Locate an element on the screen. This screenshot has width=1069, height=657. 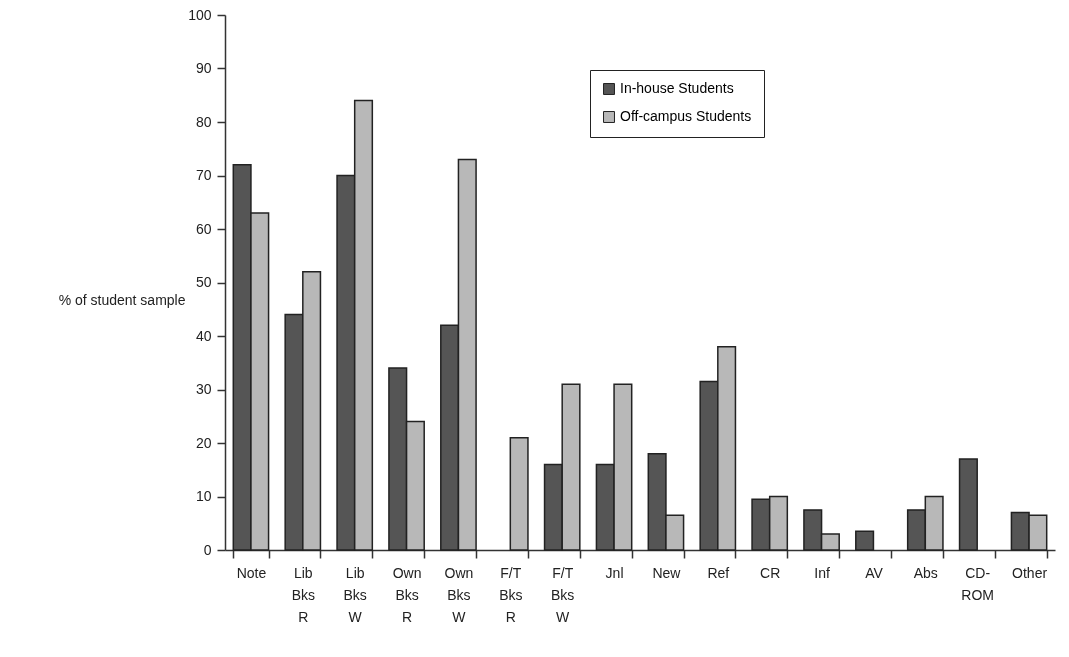
y-tick-label: 70 is located at coordinates (203, 175).